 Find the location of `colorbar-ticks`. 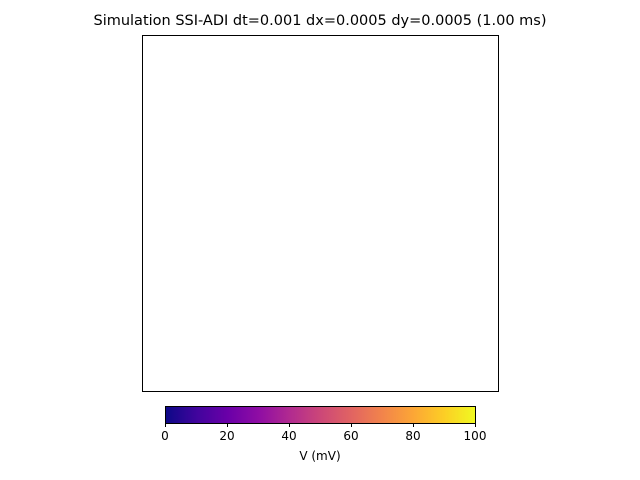

colorbar-ticks is located at coordinates (320, 426).